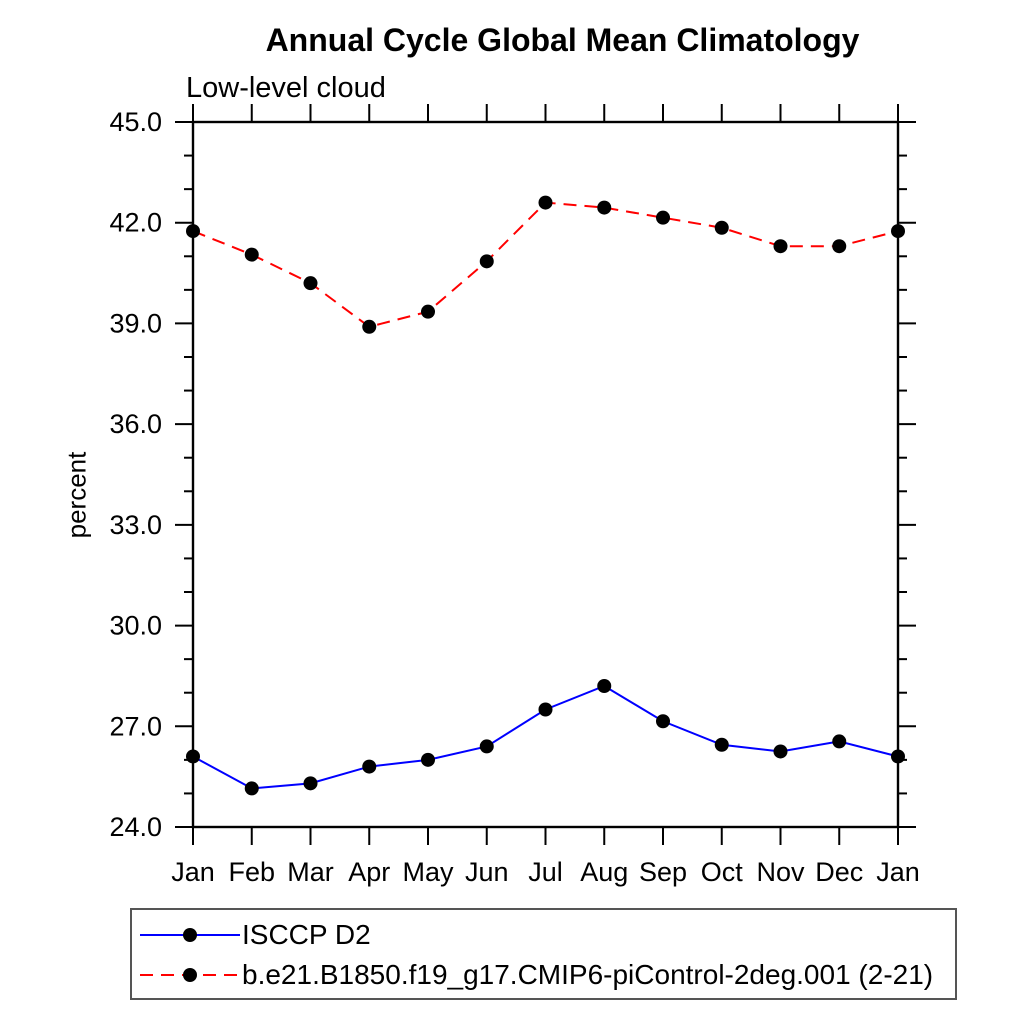 This screenshot has width=1024, height=1024. I want to click on legend-solid-line-sample, so click(190, 935).